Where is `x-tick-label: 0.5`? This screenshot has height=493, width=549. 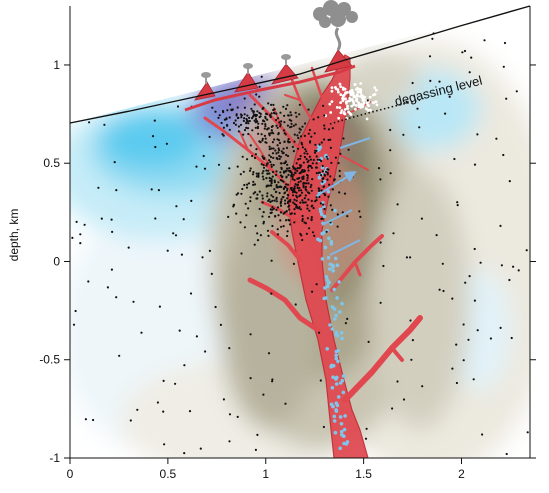
x-tick-label: 0.5 is located at coordinates (168, 474).